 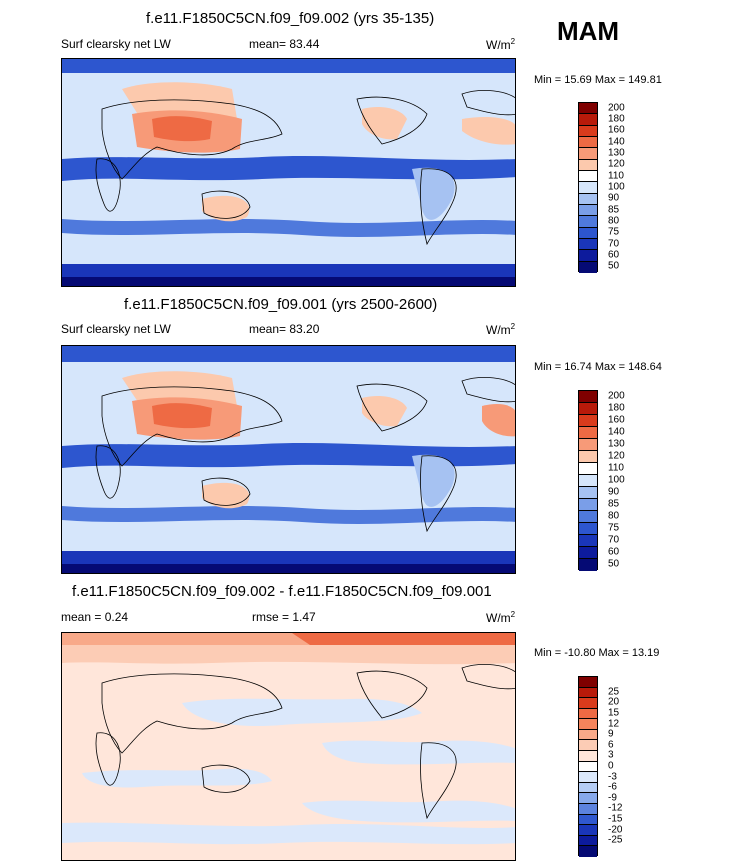 What do you see at coordinates (616, 187) in the screenshot?
I see `colorbar-tick-label: 100` at bounding box center [616, 187].